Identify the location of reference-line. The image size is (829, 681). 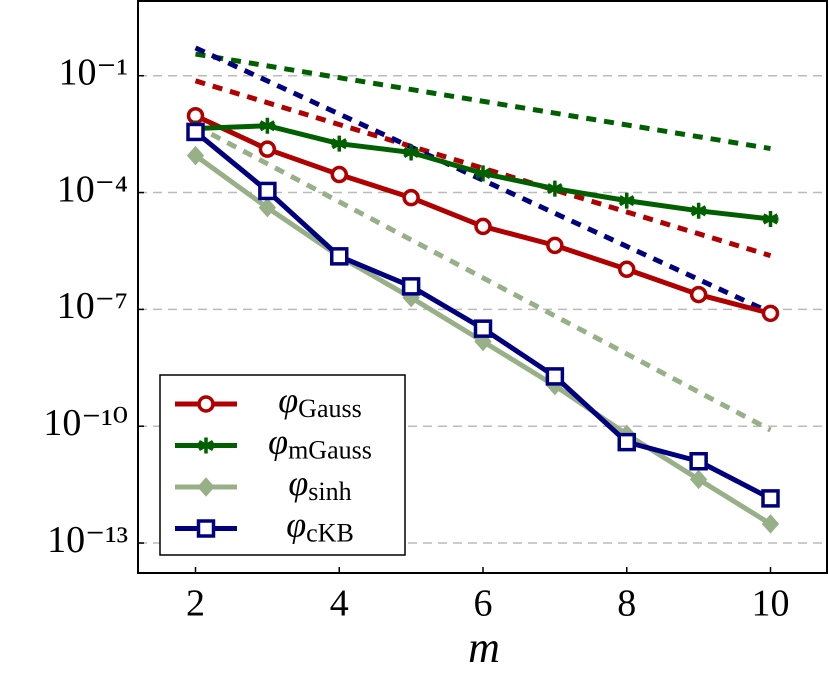
(483, 101).